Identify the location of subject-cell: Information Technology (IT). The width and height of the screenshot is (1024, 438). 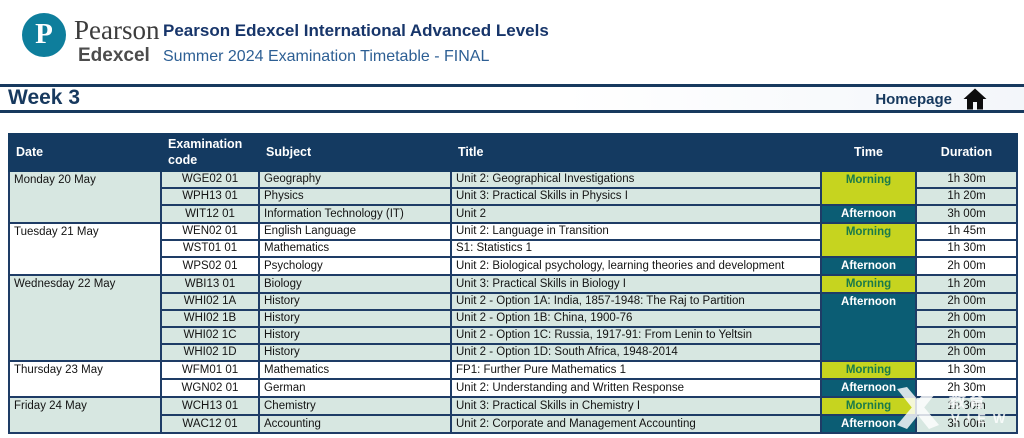
(355, 214).